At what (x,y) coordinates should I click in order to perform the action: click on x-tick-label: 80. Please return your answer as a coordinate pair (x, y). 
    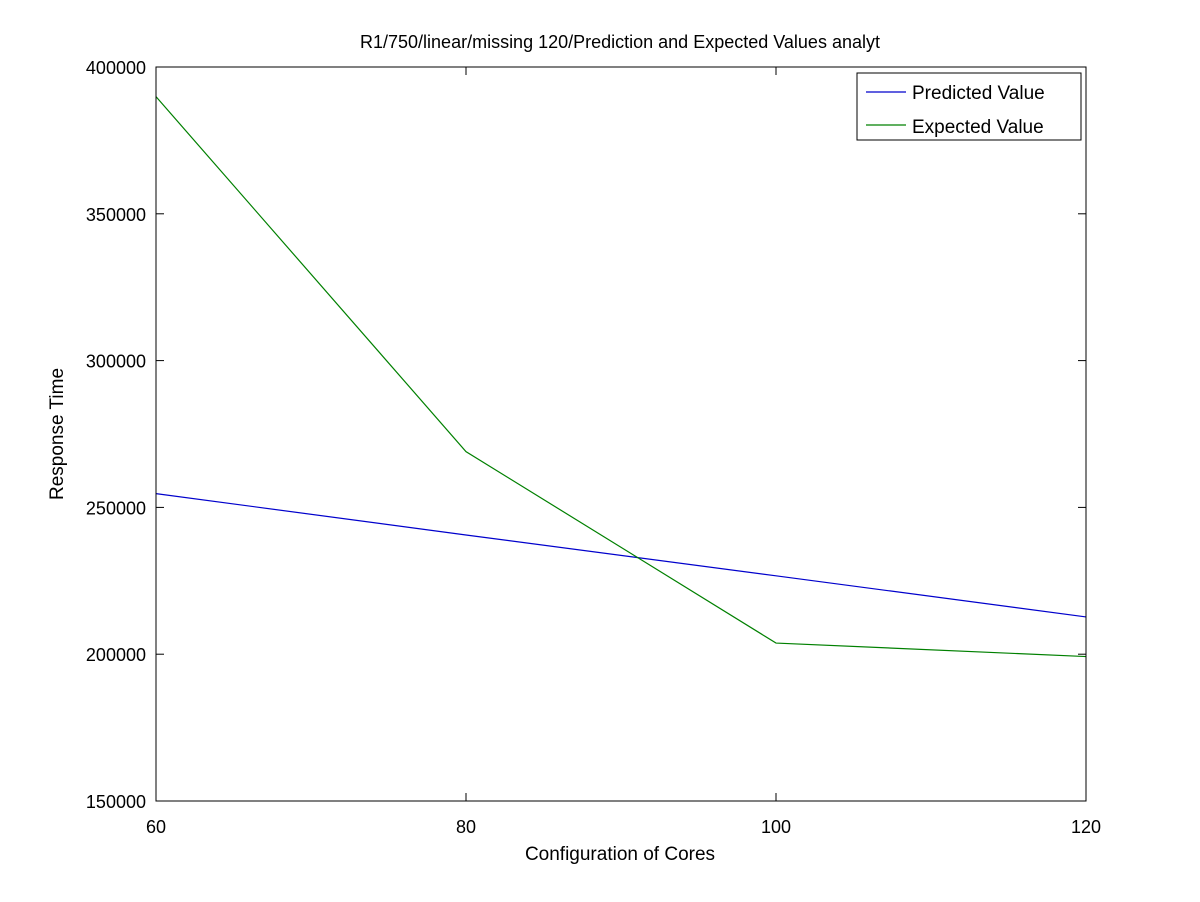
    Looking at the image, I should click on (466, 827).